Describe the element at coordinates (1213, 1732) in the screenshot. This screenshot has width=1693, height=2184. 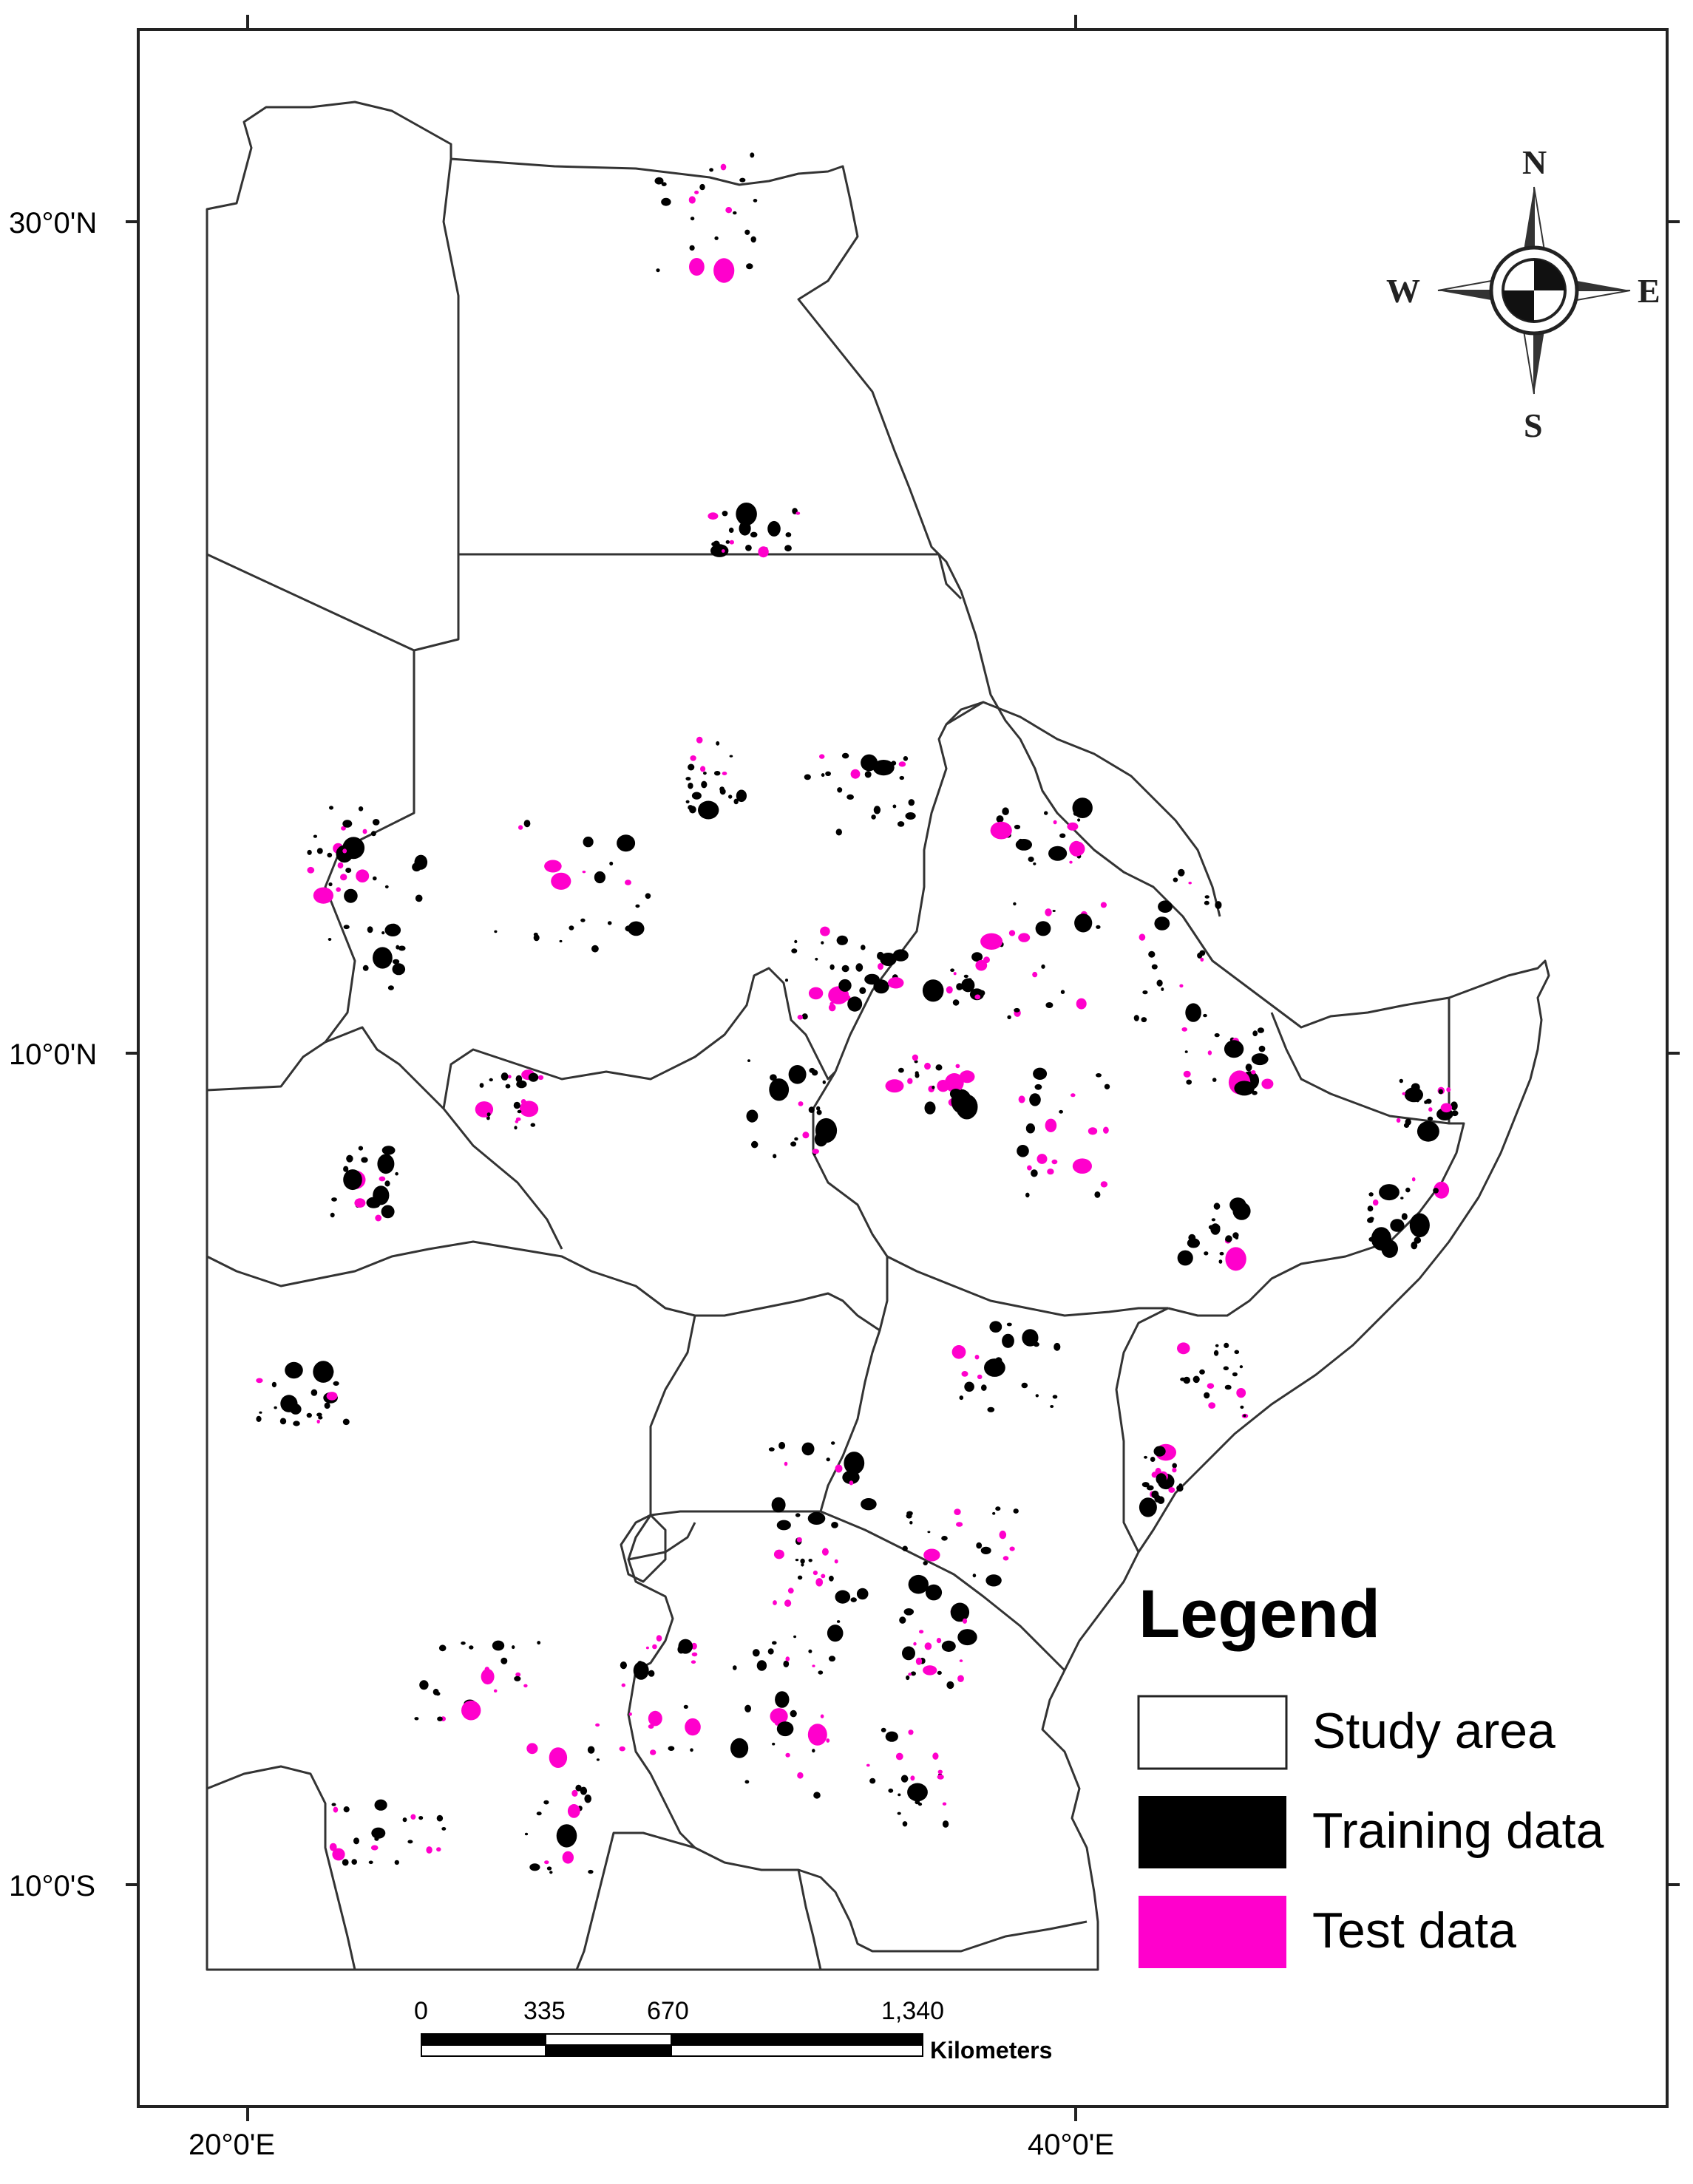
I see `legend-swatch-study-area` at that location.